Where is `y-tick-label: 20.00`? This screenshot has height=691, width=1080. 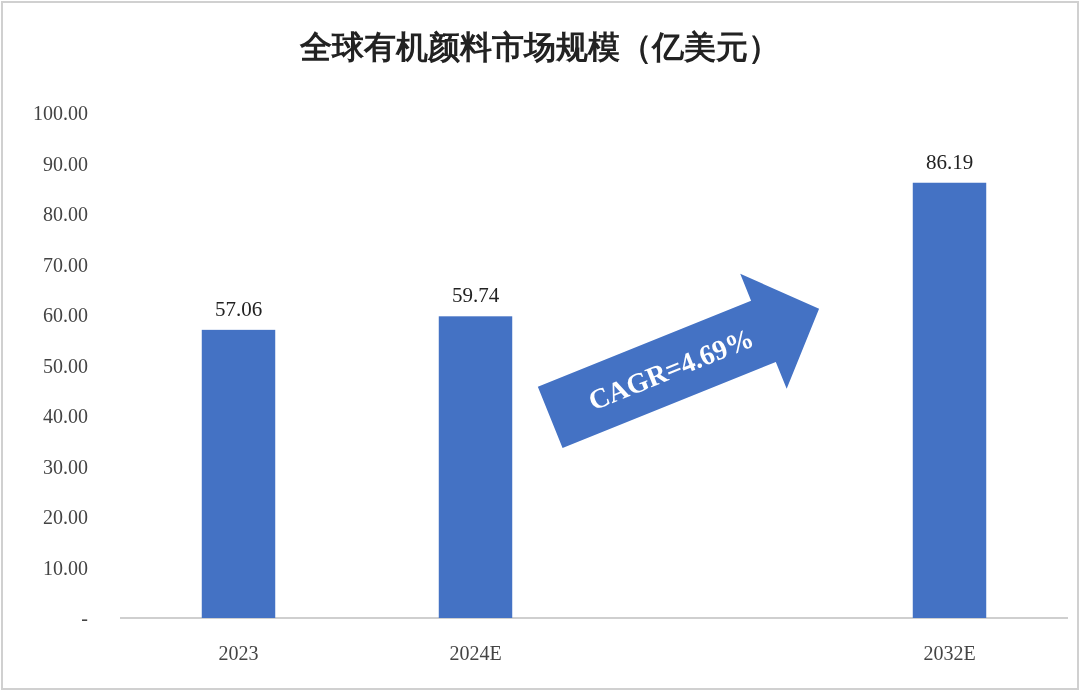
y-tick-label: 20.00 is located at coordinates (65, 517).